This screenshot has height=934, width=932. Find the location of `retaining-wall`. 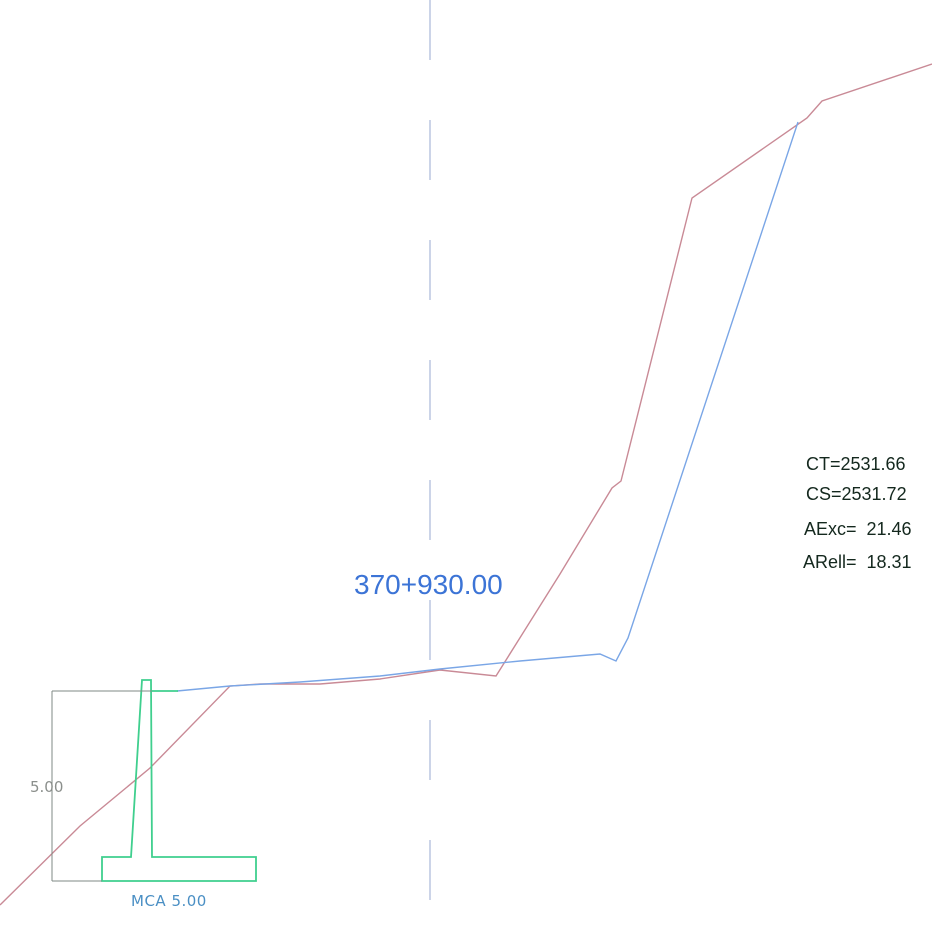

retaining-wall is located at coordinates (179, 780).